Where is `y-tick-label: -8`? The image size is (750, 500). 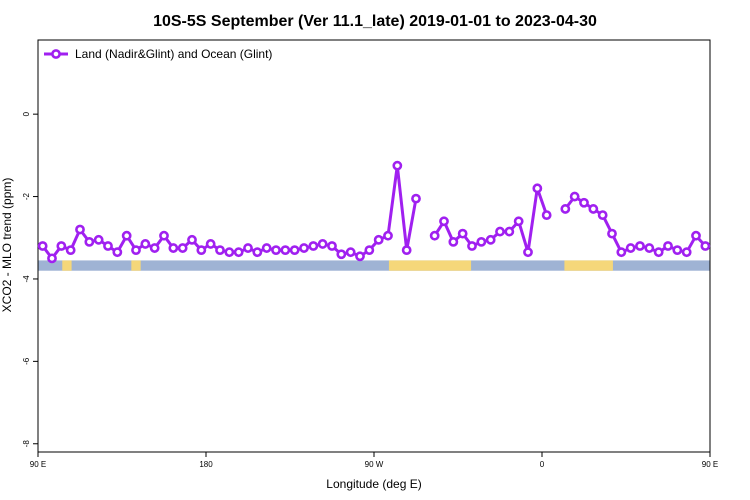 y-tick-label: -8 is located at coordinates (26, 444).